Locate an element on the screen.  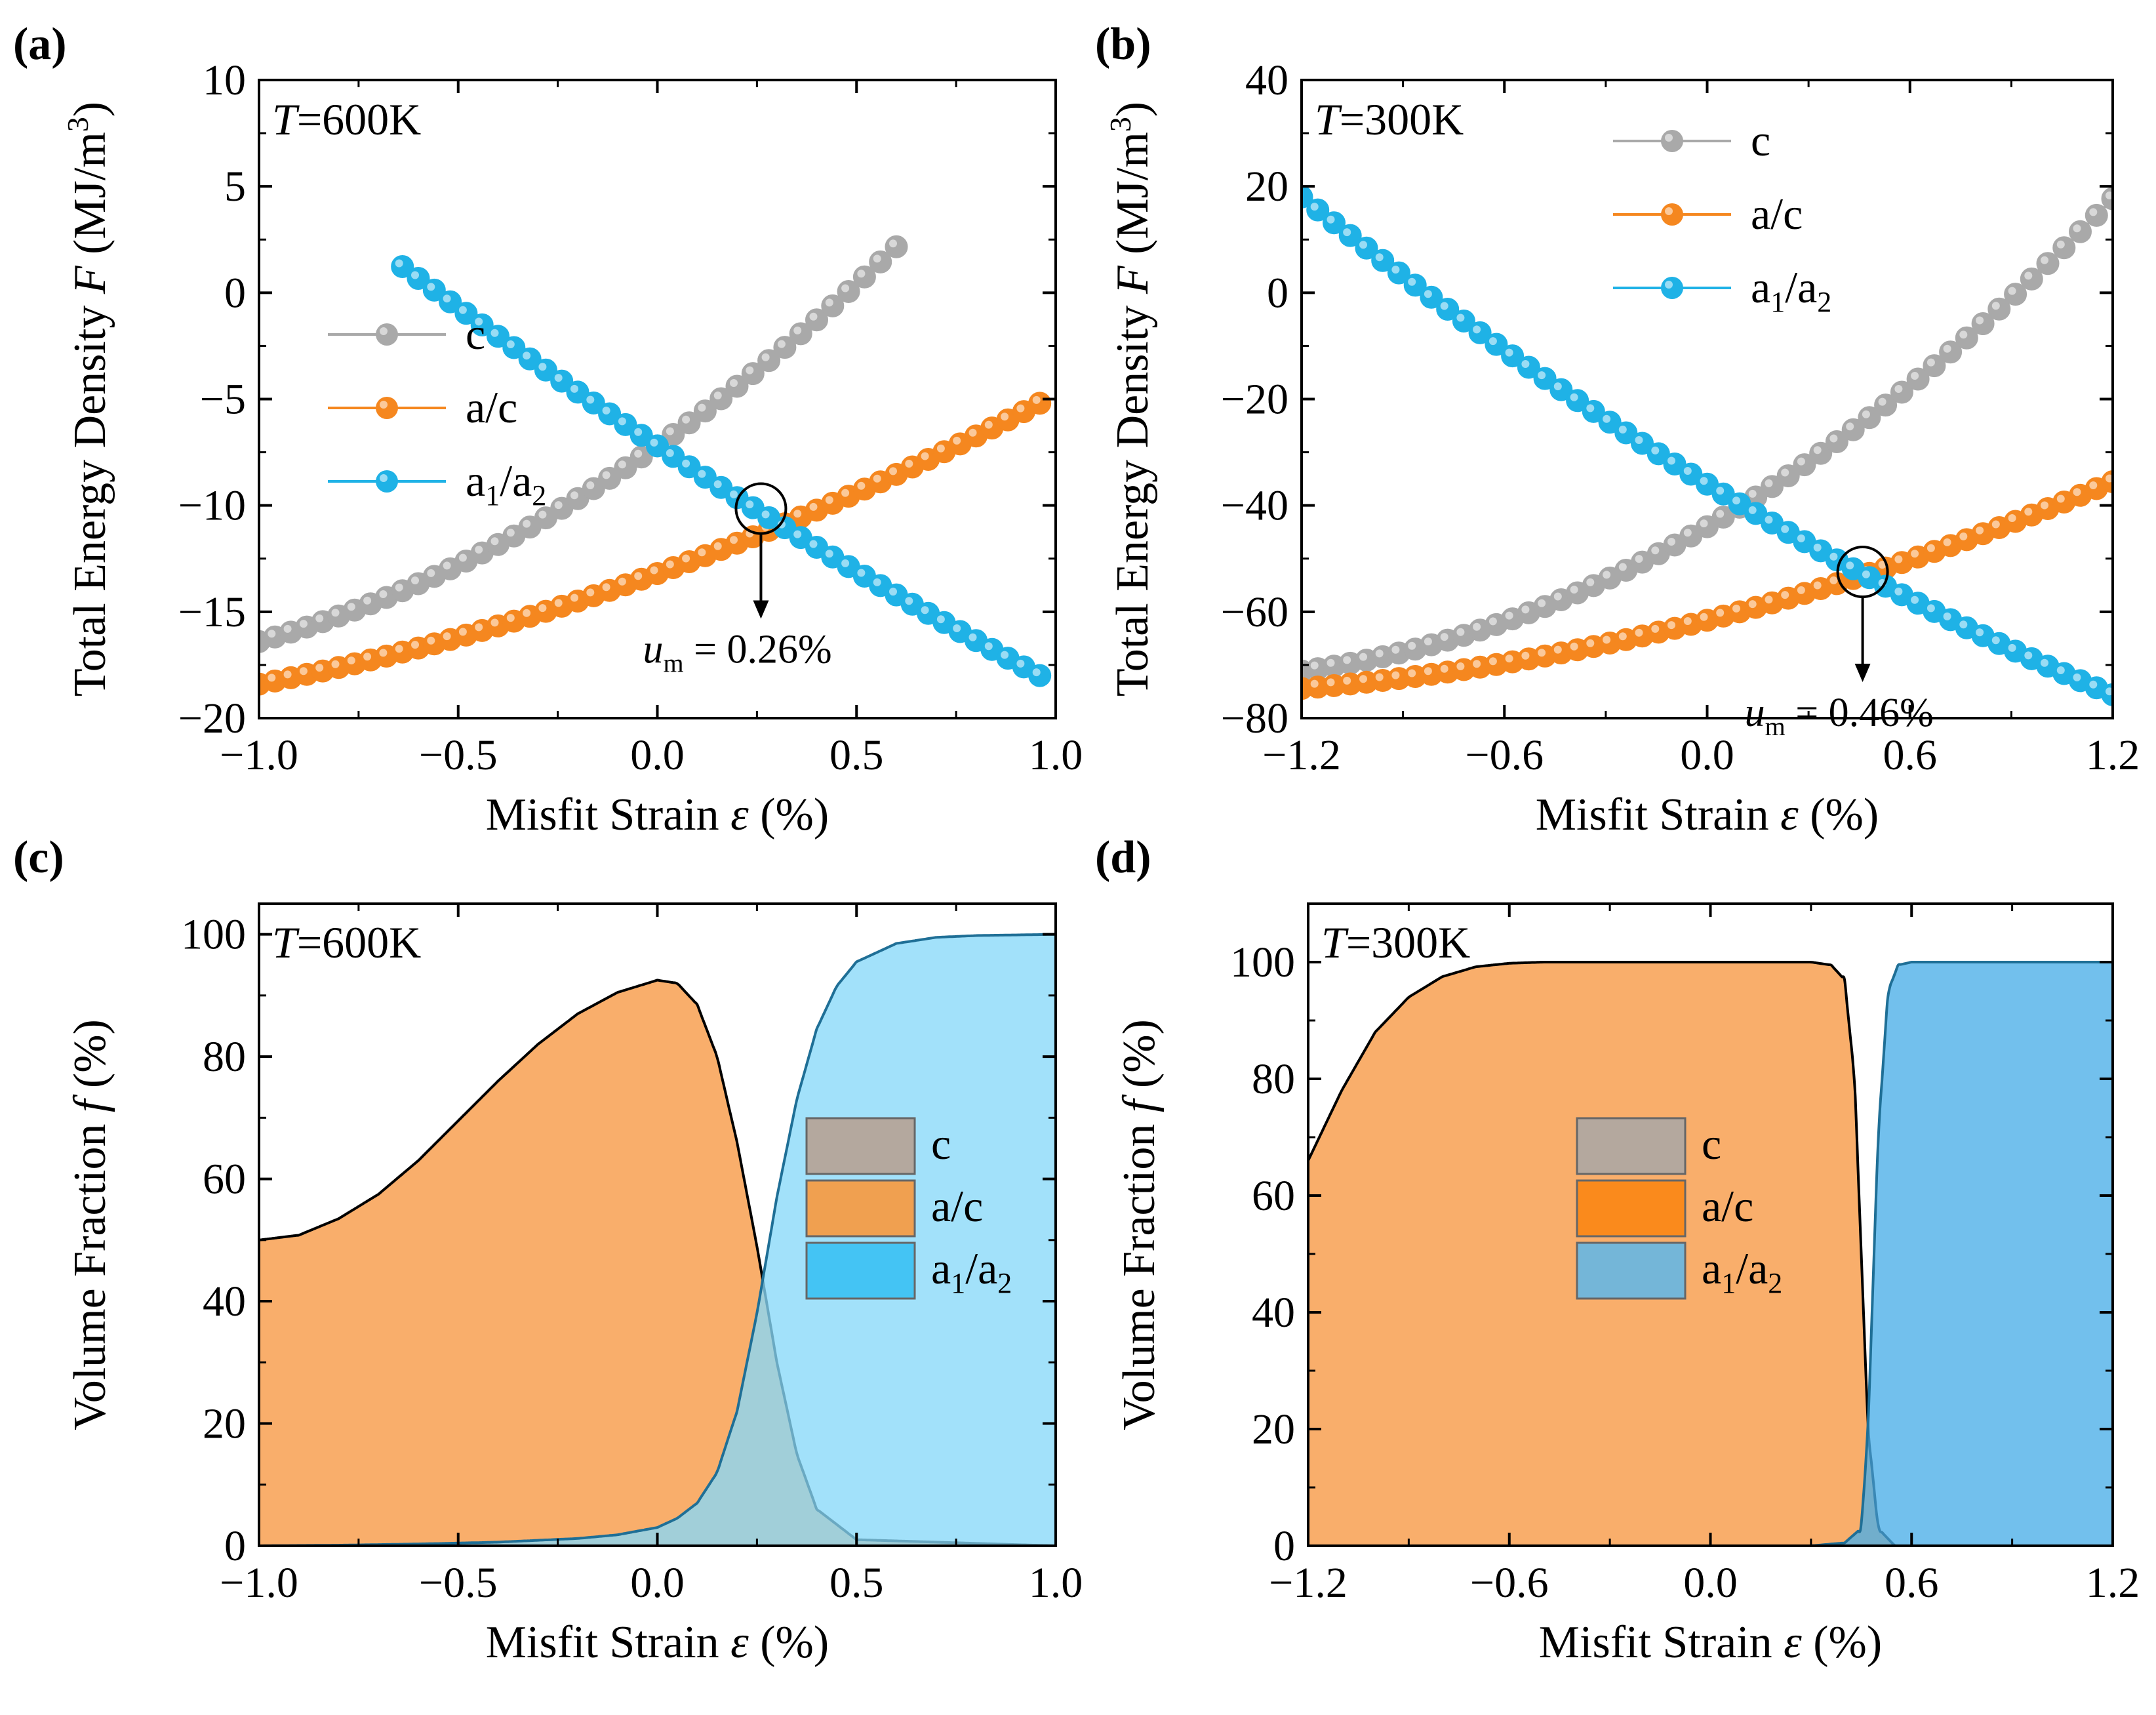
y-tick-label: 40 is located at coordinates (1266, 80).